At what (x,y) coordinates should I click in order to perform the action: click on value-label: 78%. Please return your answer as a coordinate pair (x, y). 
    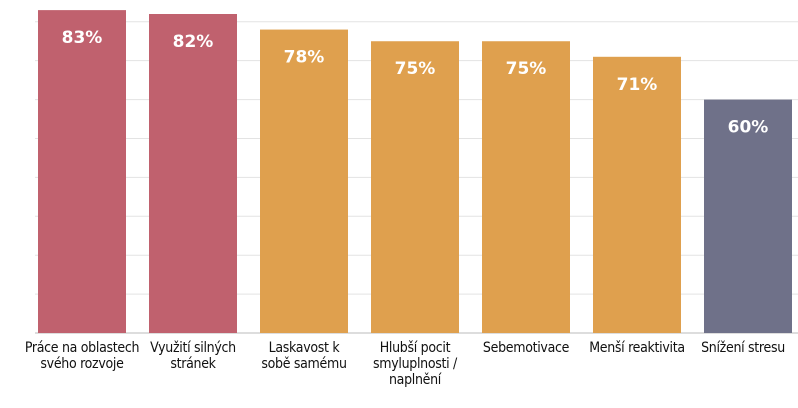
    Looking at the image, I should click on (304, 58).